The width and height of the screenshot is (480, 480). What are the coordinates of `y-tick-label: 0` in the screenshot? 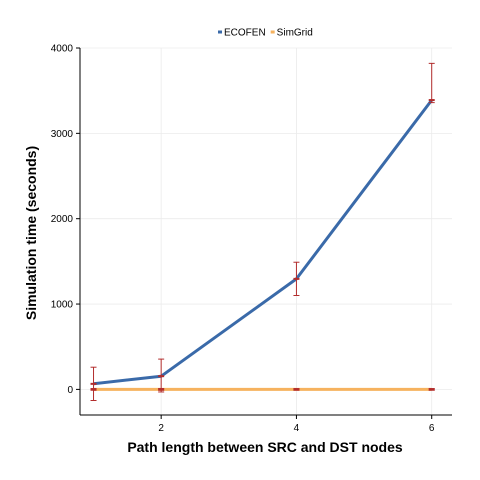 It's located at (70, 390).